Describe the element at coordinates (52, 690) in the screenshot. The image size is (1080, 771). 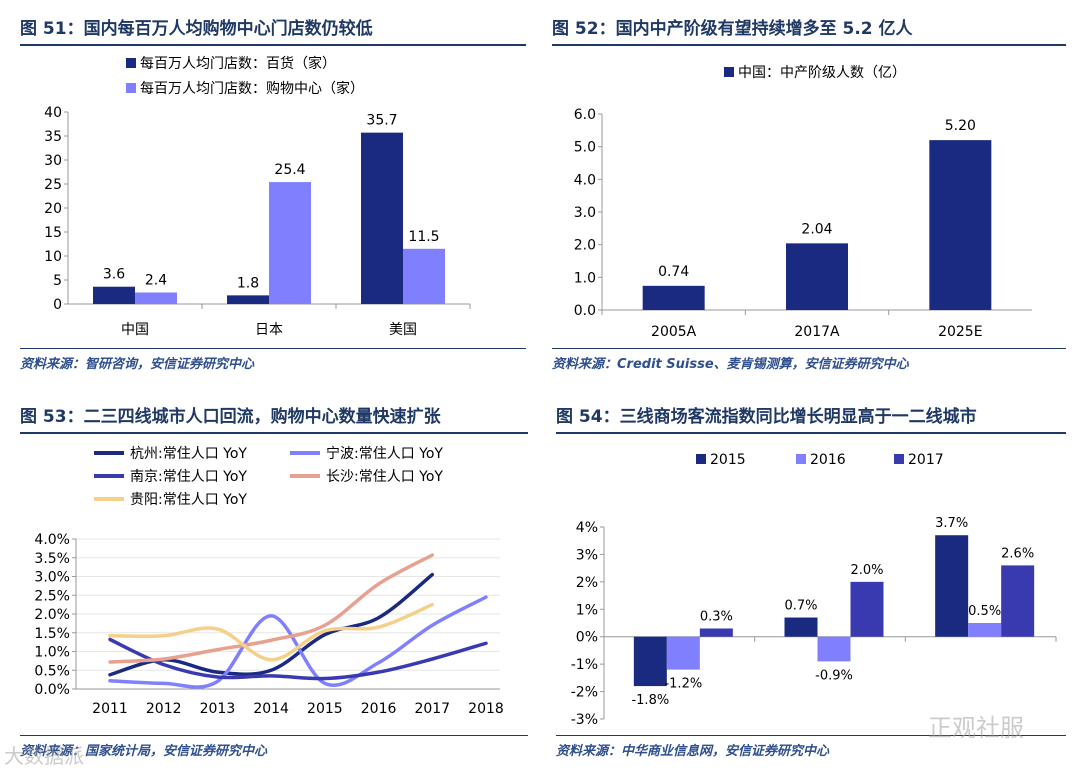
I see `y-tick-label: 0.0%` at that location.